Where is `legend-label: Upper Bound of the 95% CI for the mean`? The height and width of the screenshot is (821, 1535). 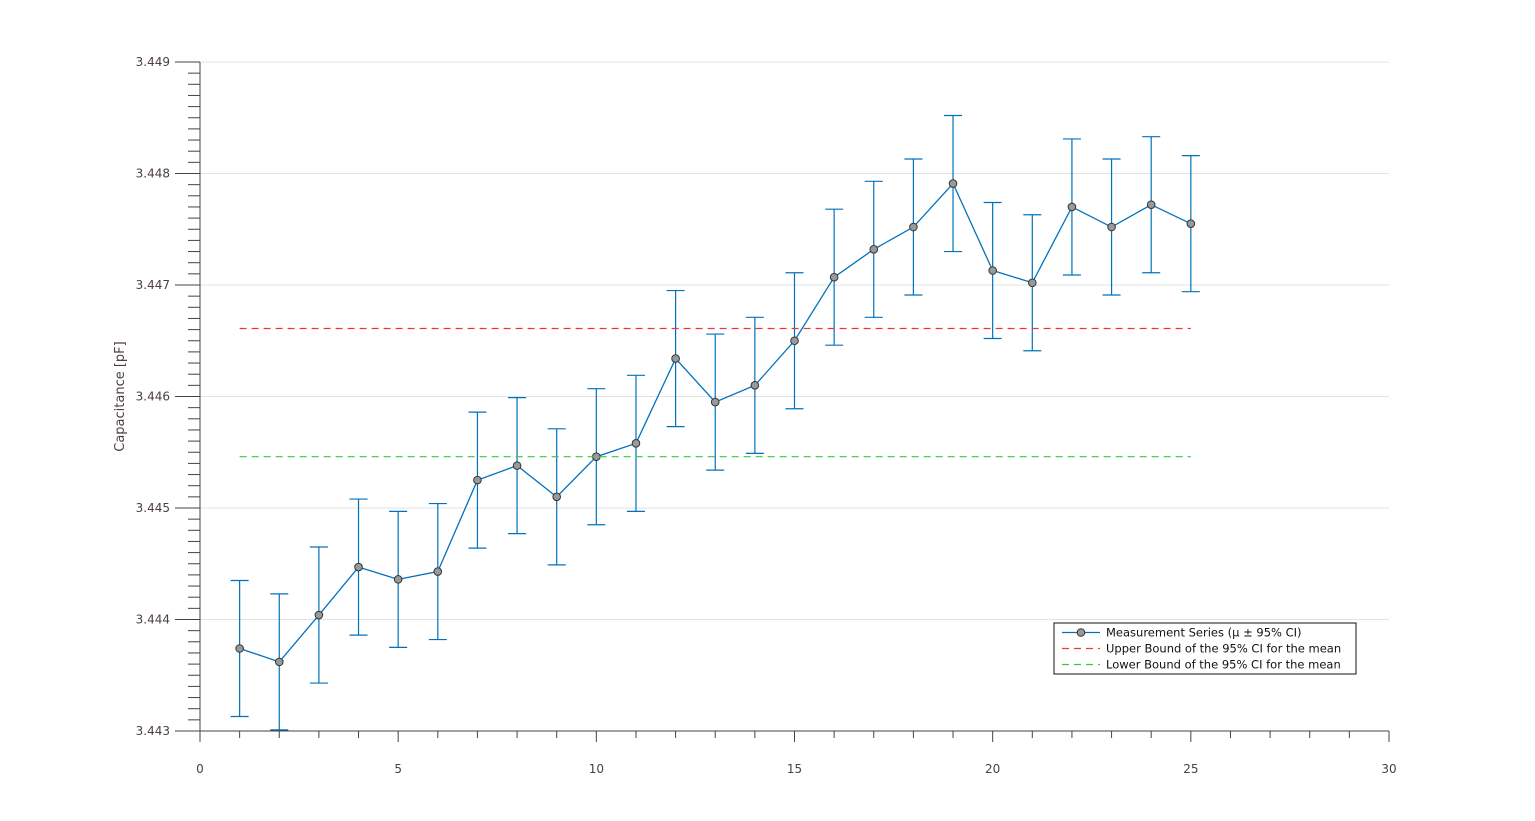
legend-label: Upper Bound of the 95% CI for the mean is located at coordinates (1223, 649).